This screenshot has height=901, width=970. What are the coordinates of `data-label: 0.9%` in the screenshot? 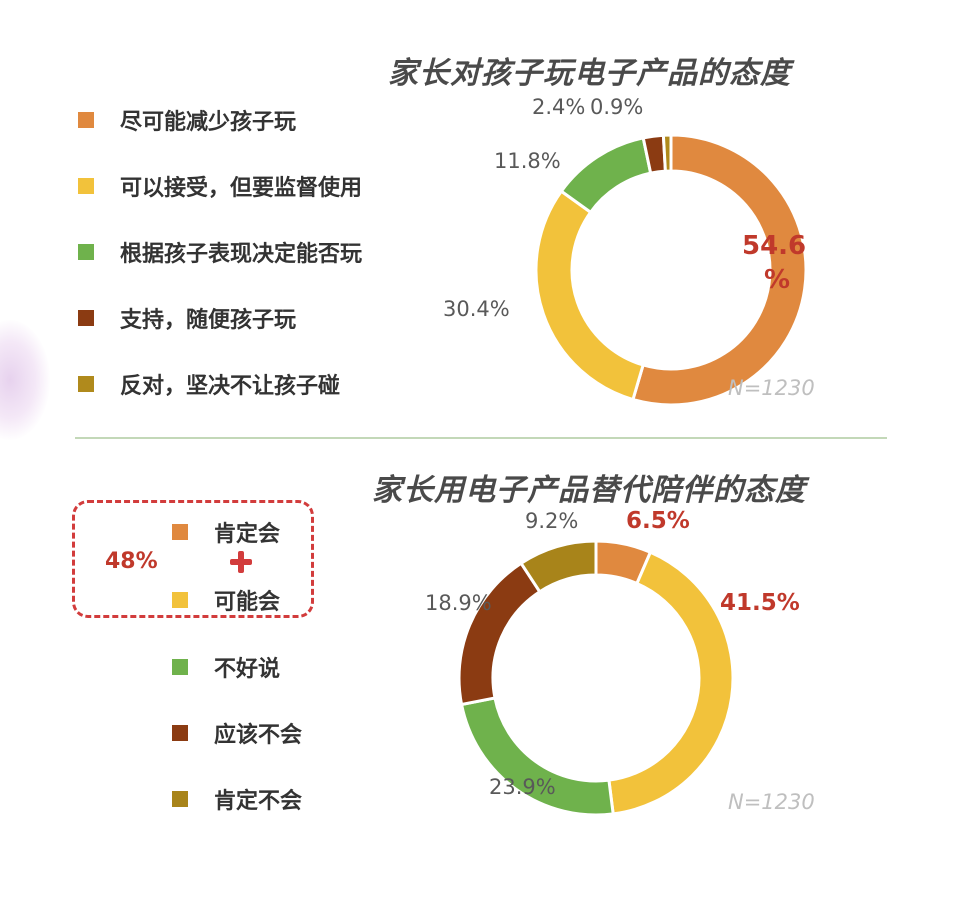 It's located at (616, 107).